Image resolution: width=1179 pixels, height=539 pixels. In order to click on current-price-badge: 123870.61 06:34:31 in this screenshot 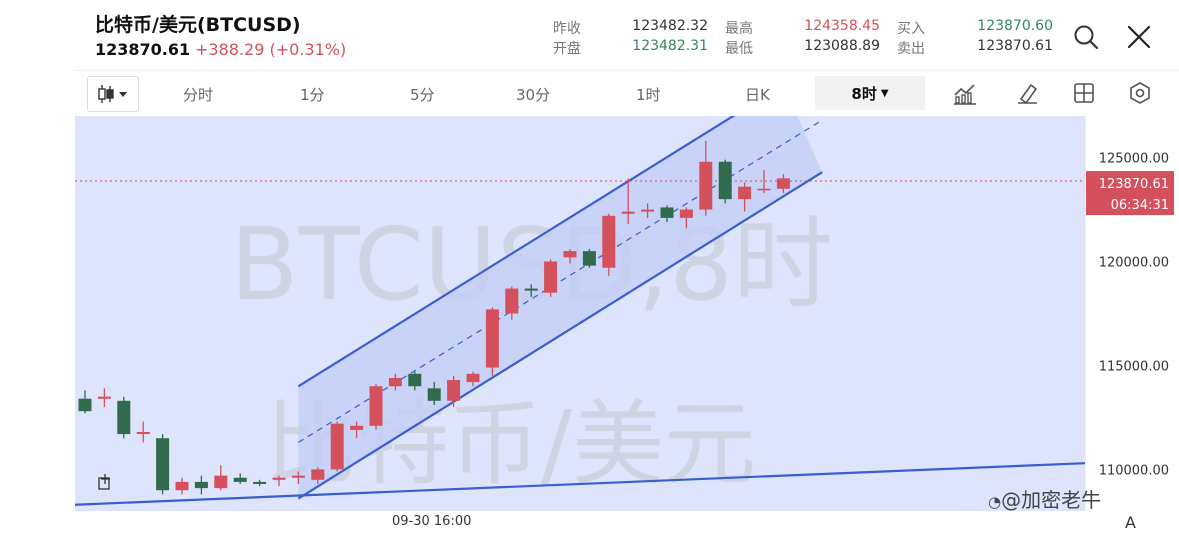, I will do `click(1130, 193)`.